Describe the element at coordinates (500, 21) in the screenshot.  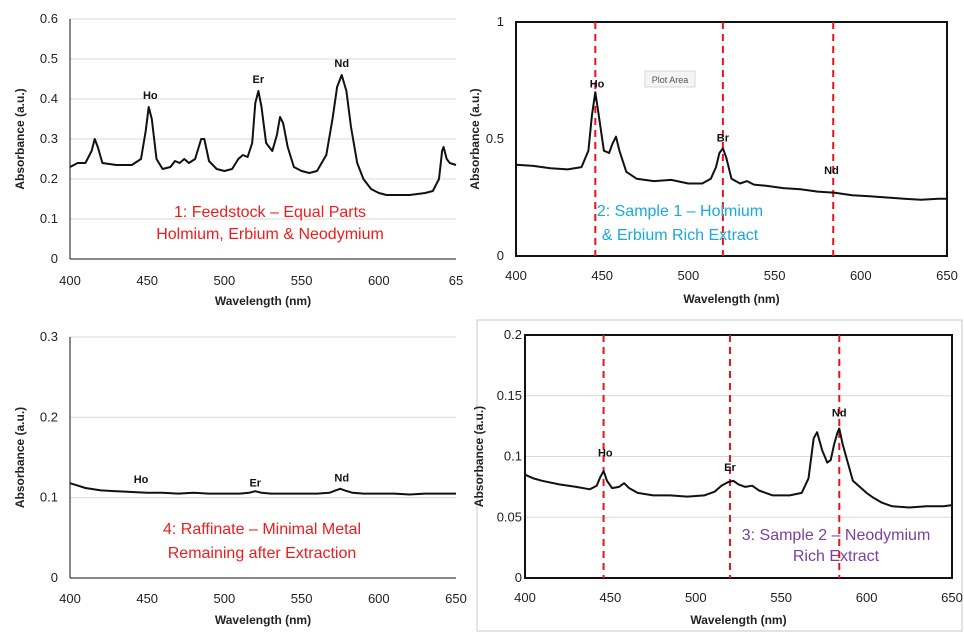
I see `y-tick-label: 1` at that location.